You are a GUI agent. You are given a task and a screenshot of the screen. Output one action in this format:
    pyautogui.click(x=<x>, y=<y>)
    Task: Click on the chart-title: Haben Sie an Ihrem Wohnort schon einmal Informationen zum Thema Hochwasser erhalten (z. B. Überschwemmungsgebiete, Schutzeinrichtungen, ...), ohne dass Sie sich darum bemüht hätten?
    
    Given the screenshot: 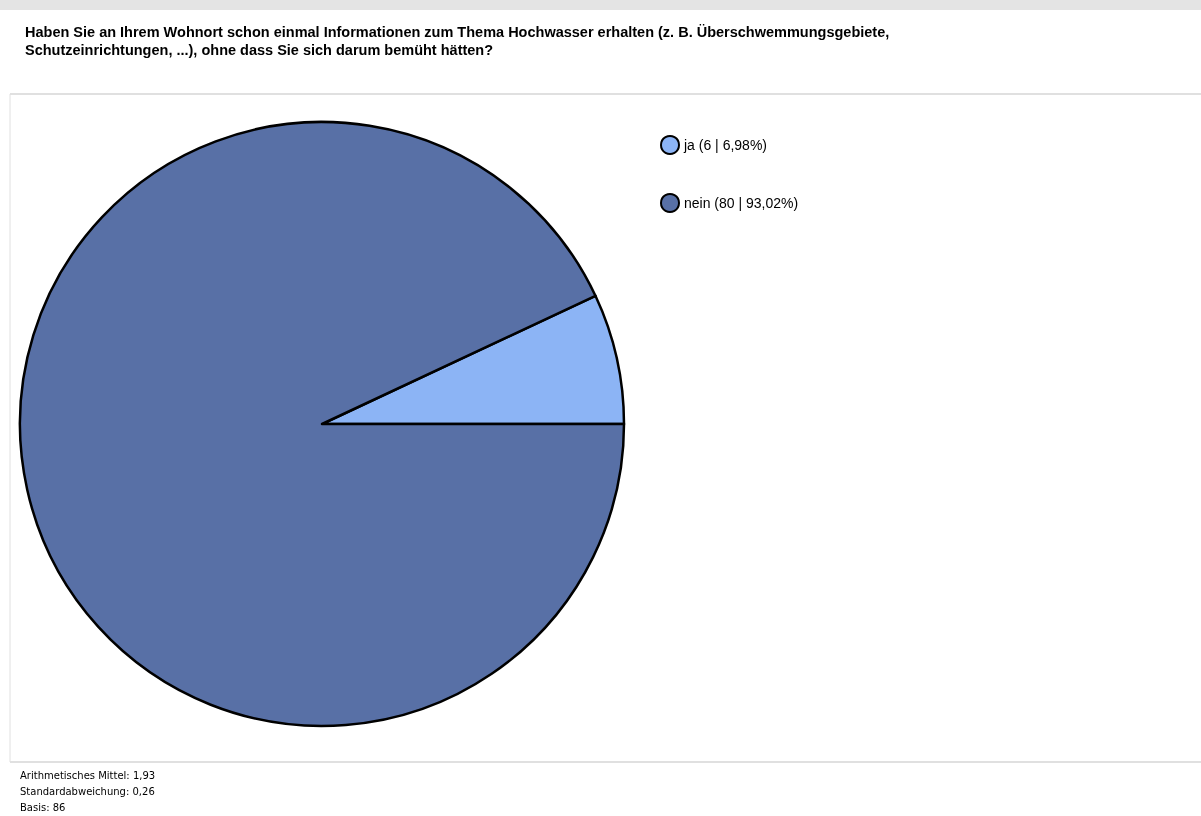 What is the action you would take?
    pyautogui.click(x=457, y=41)
    